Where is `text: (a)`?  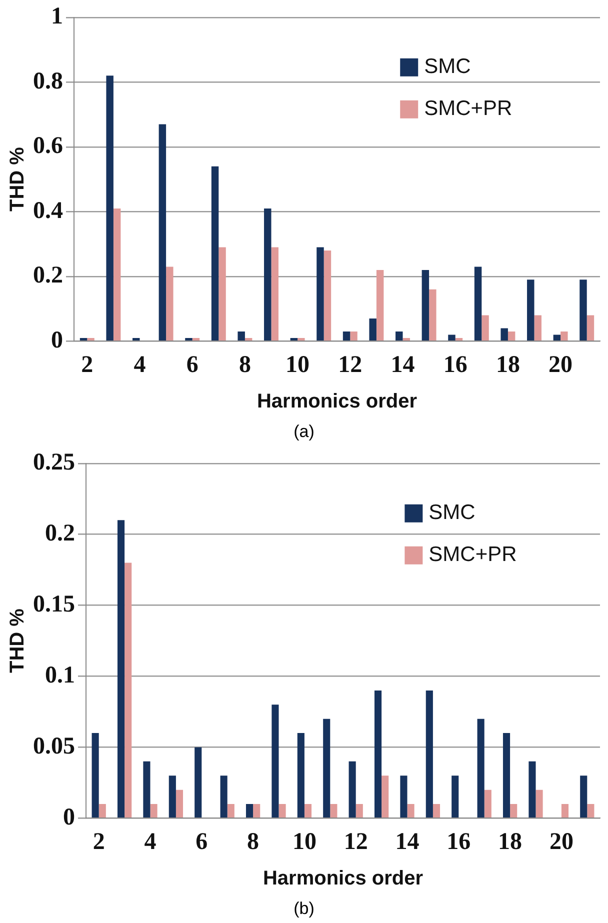
text: (a) is located at coordinates (304, 432).